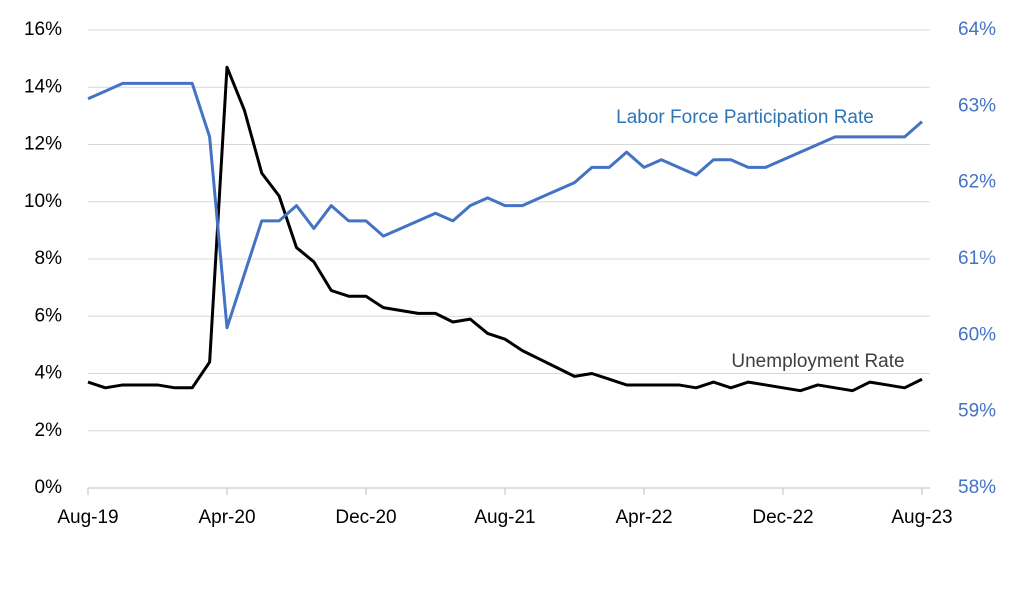 The image size is (1024, 614). I want to click on y2-tick-label: 60%, so click(977, 334).